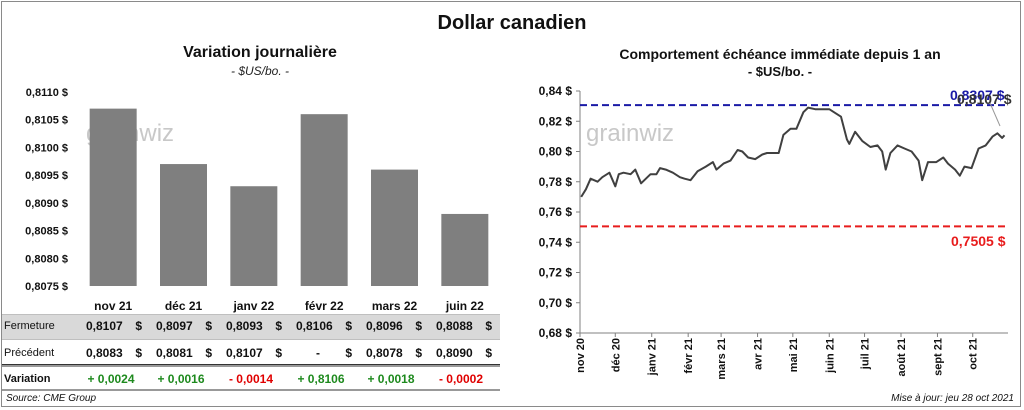 The image size is (1024, 410). I want to click on x-tick-label: mars 21, so click(722, 359).